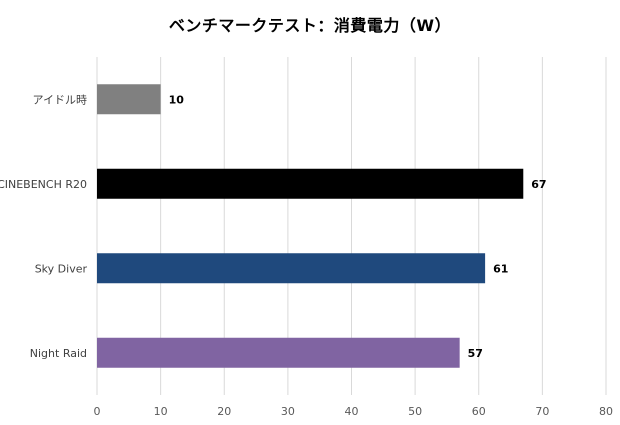  What do you see at coordinates (352, 411) in the screenshot?
I see `x-tick-label: 40` at bounding box center [352, 411].